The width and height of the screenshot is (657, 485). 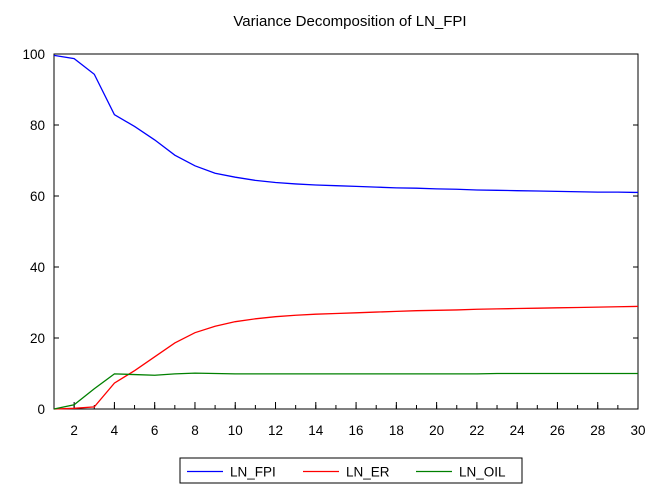 What do you see at coordinates (275, 430) in the screenshot?
I see `x-tick-label: 12` at bounding box center [275, 430].